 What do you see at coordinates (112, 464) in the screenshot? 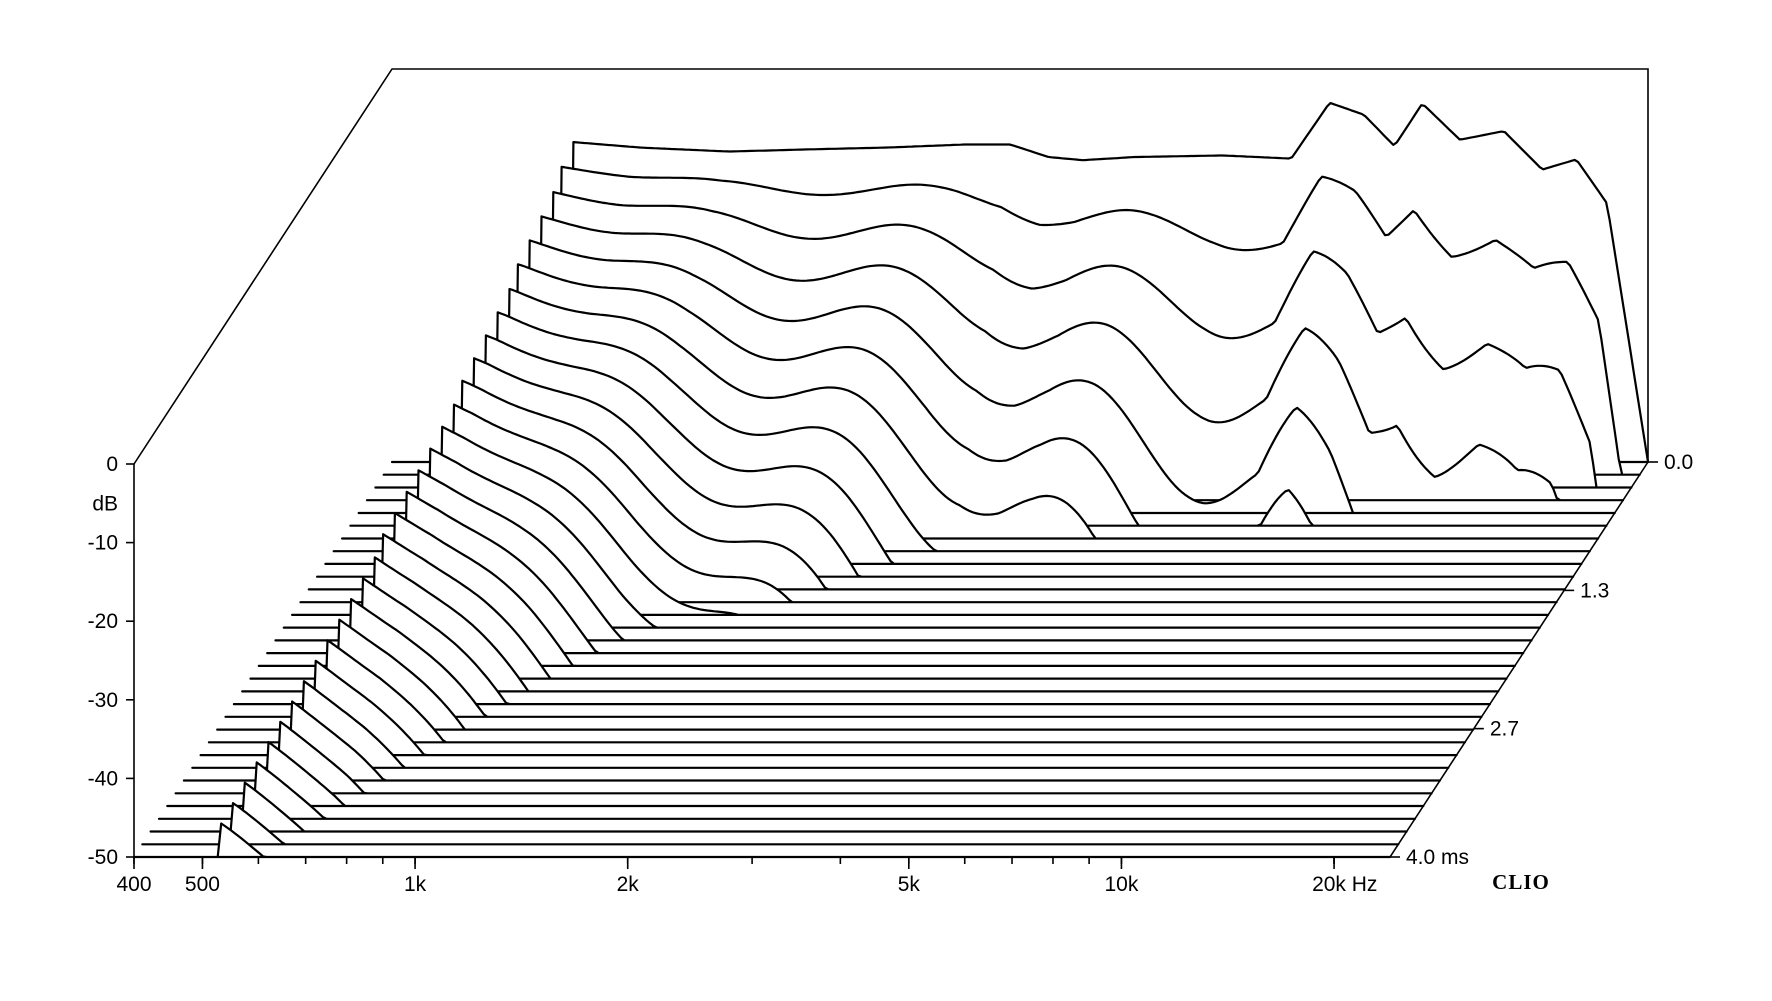
I see `y-tick-label: 0` at bounding box center [112, 464].